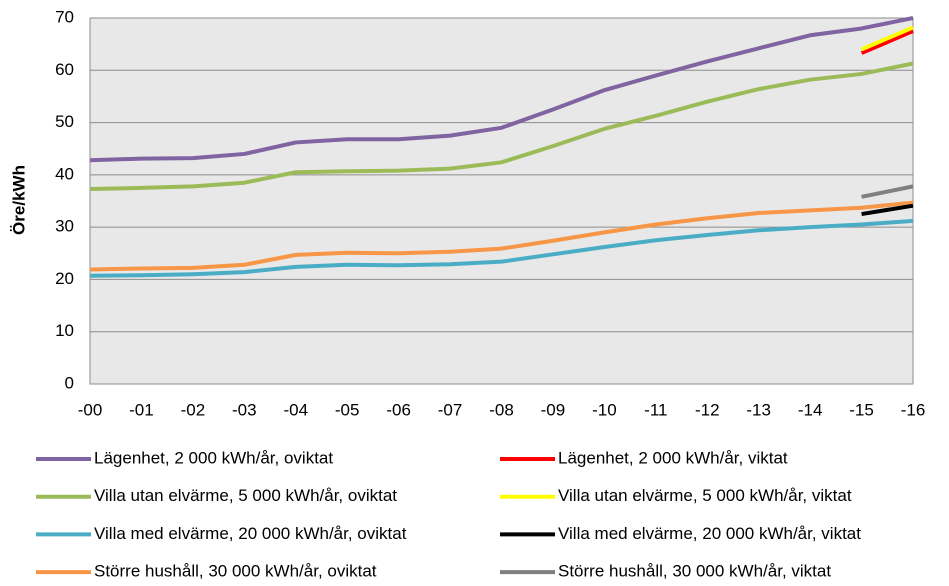 This screenshot has height=586, width=949. Describe the element at coordinates (141, 409) in the screenshot. I see `x-tick-label: -01` at that location.